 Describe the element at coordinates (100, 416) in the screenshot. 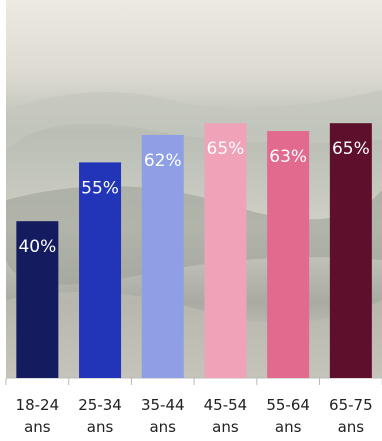

I see `x-tick-label: 25-34 ans` at that location.